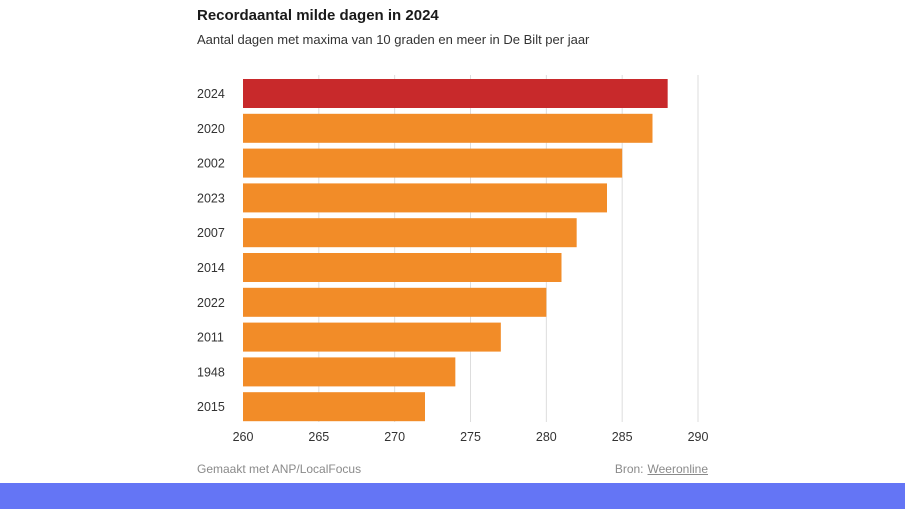 Image resolution: width=905 pixels, height=509 pixels. I want to click on source: Bron: Weeronline, so click(661, 469).